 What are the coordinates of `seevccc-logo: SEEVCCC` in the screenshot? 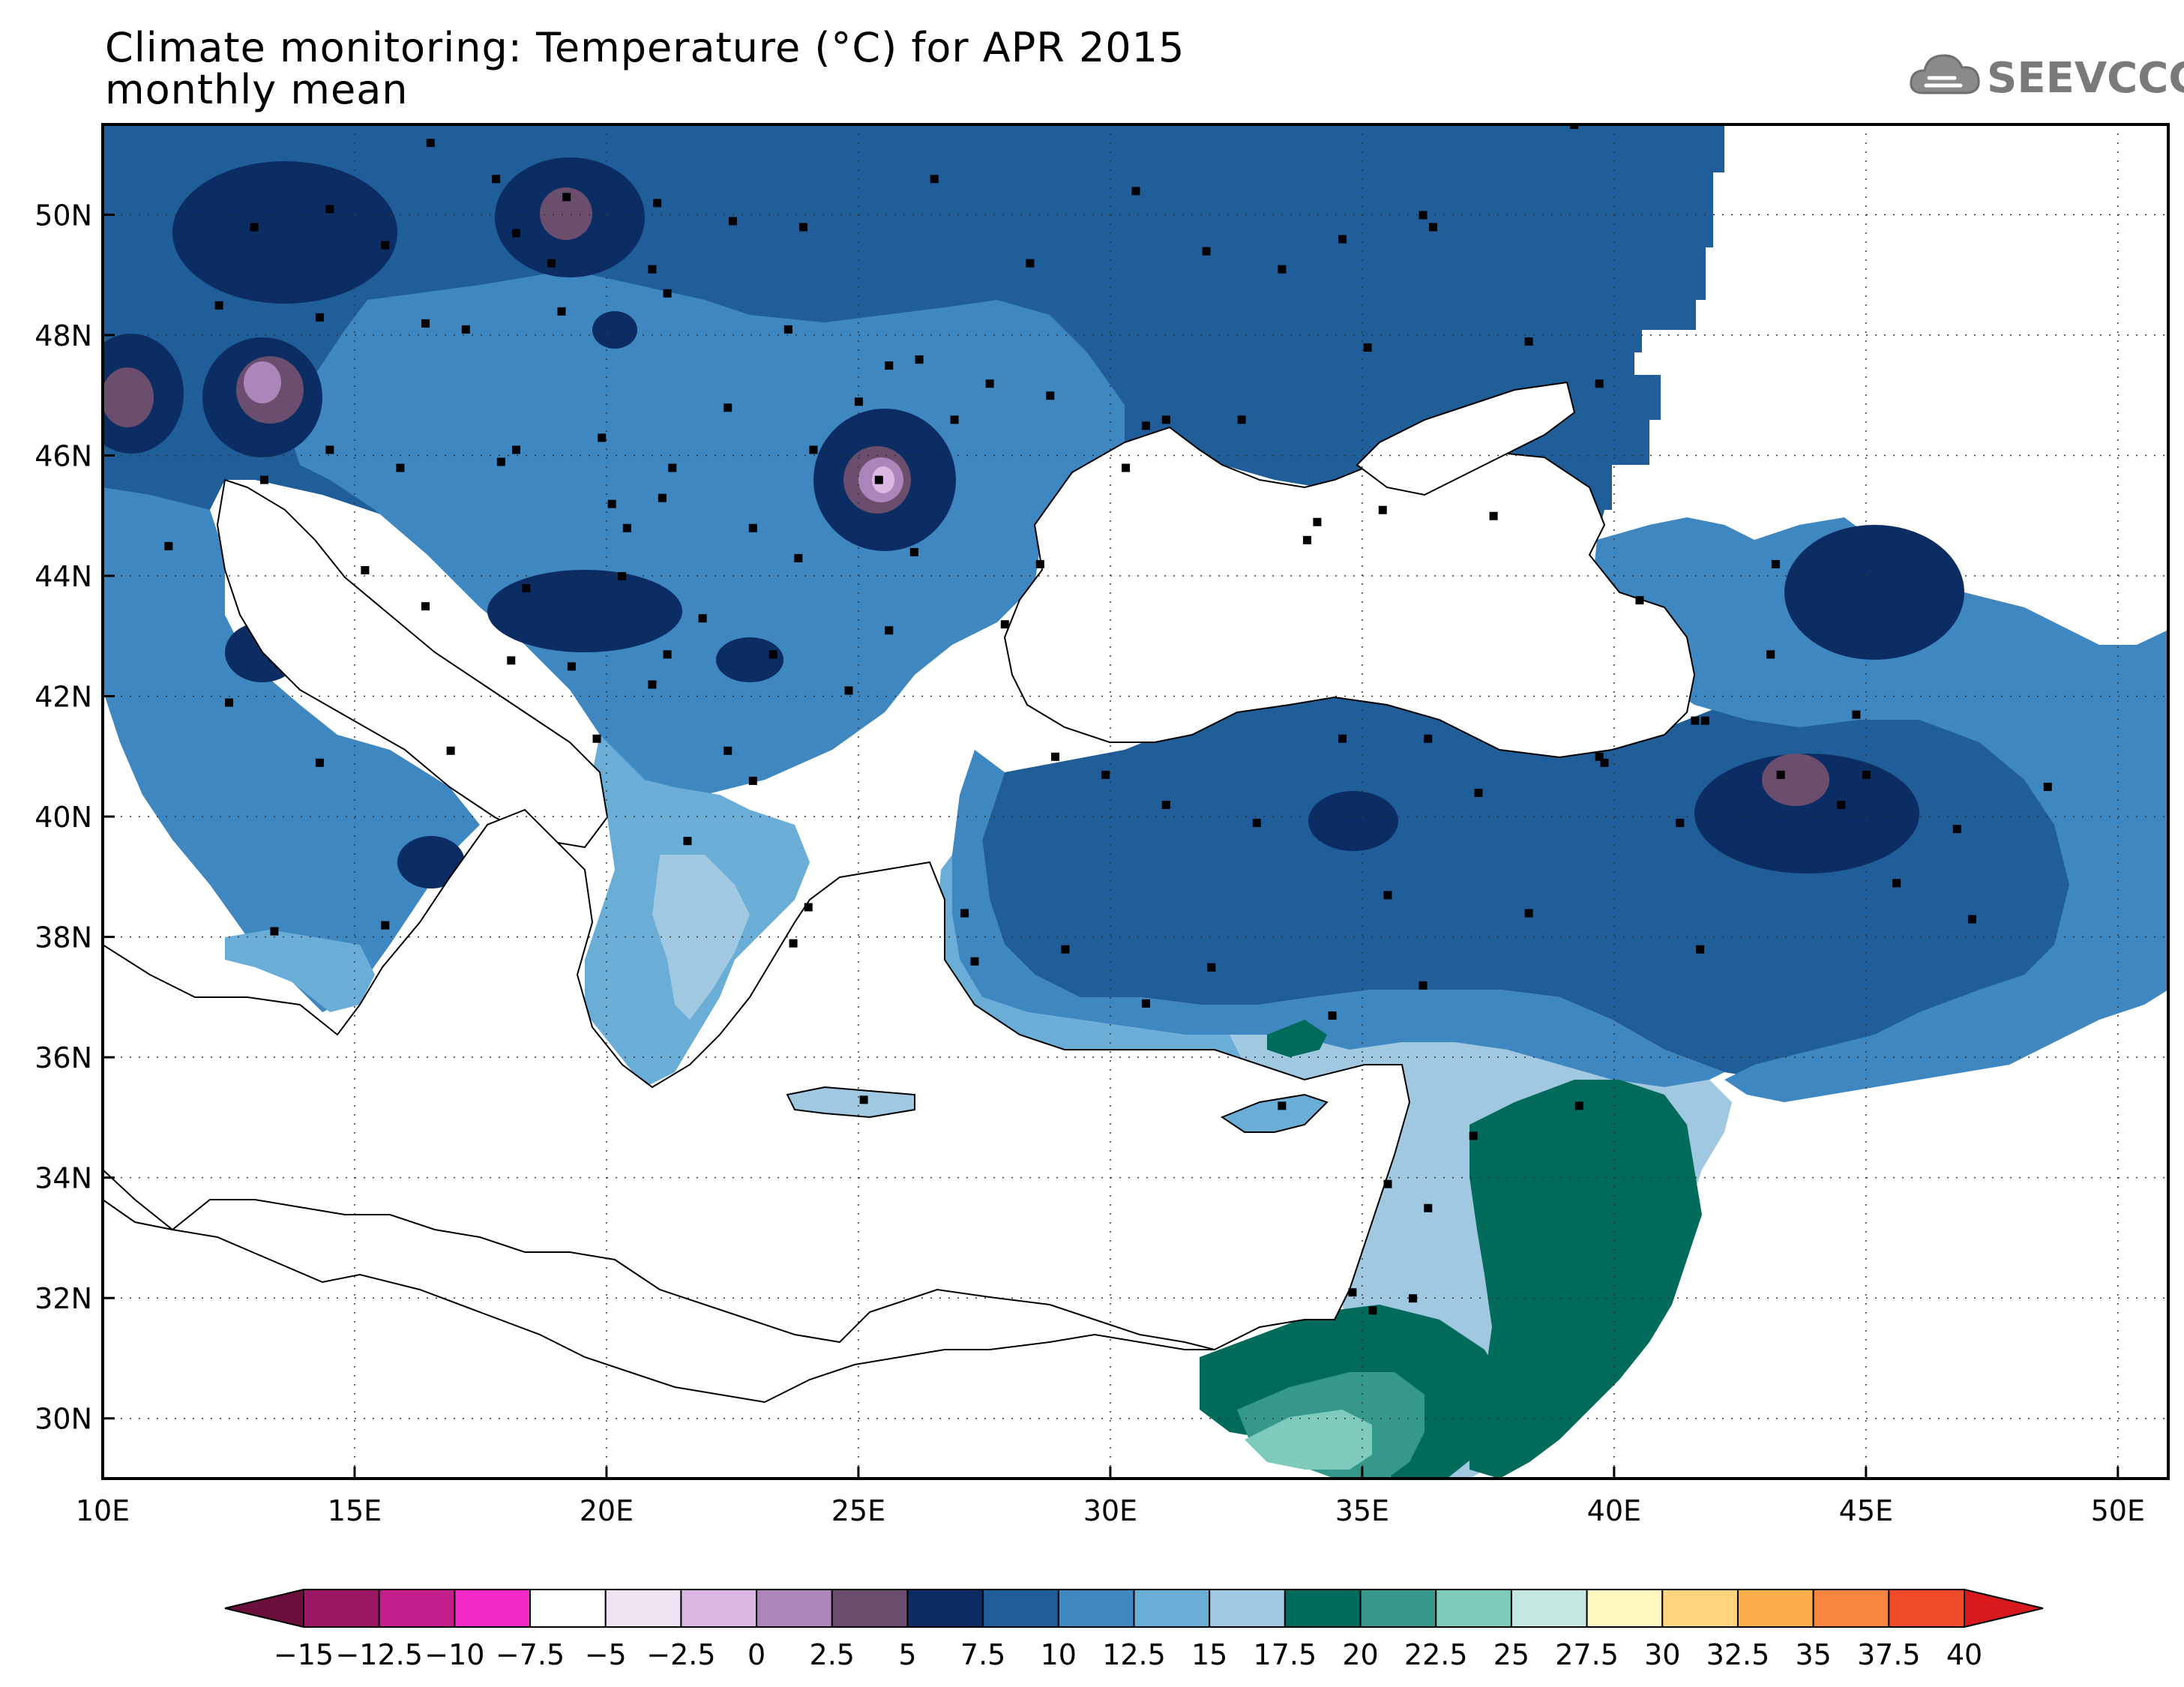 It's located at (2046, 76).